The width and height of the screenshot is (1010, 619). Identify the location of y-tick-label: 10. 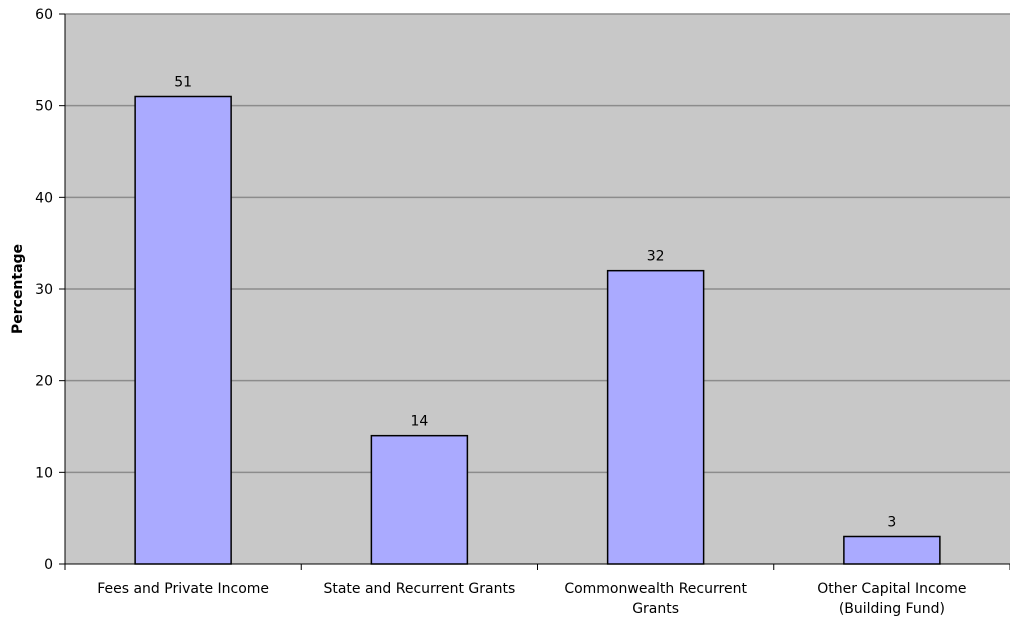
(44, 473).